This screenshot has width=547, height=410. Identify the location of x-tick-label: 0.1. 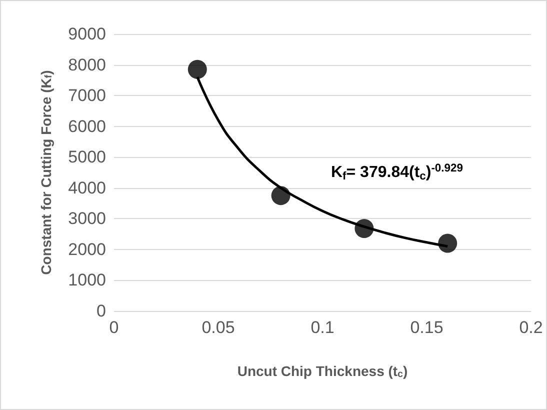
(322, 327).